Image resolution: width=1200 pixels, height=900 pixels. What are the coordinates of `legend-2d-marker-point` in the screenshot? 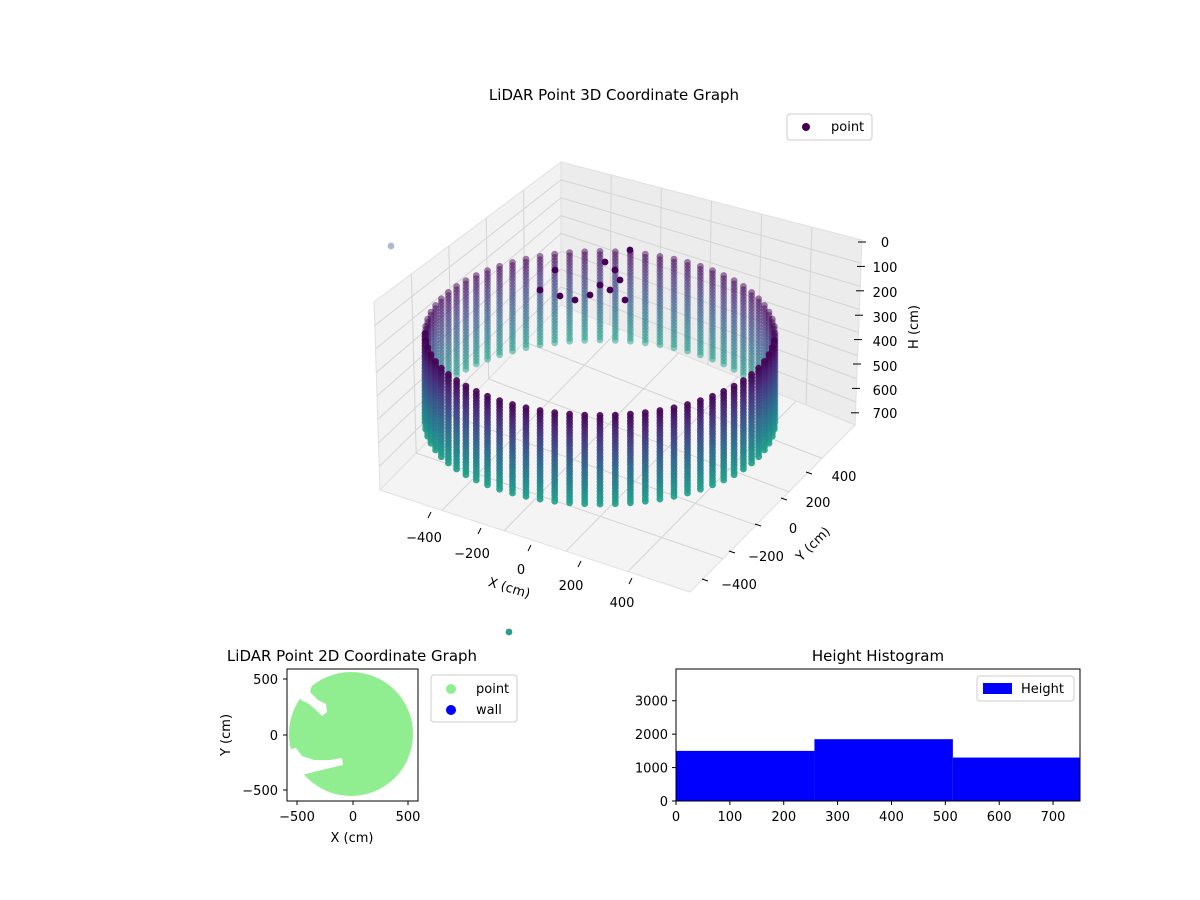 It's located at (451, 689).